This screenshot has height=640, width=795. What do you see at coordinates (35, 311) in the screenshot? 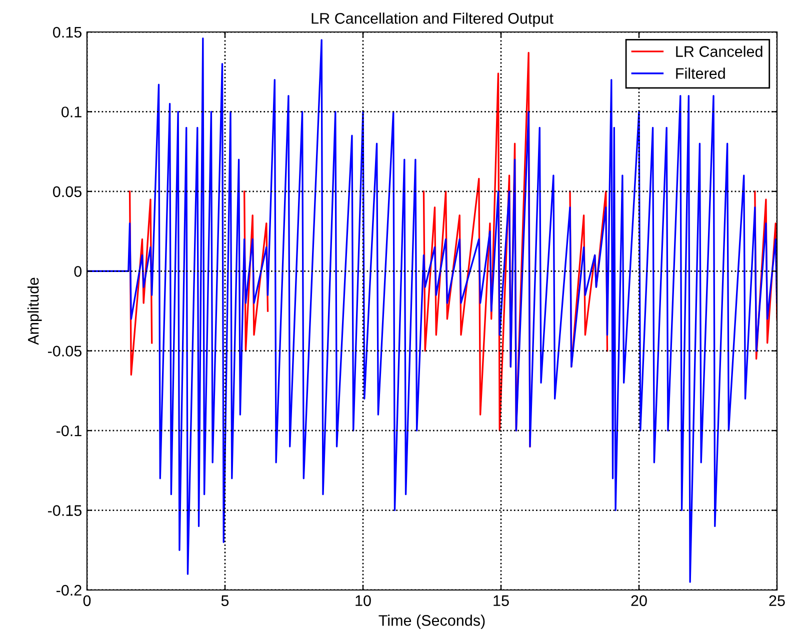
I see `y-axis-title: Amplitude` at bounding box center [35, 311].